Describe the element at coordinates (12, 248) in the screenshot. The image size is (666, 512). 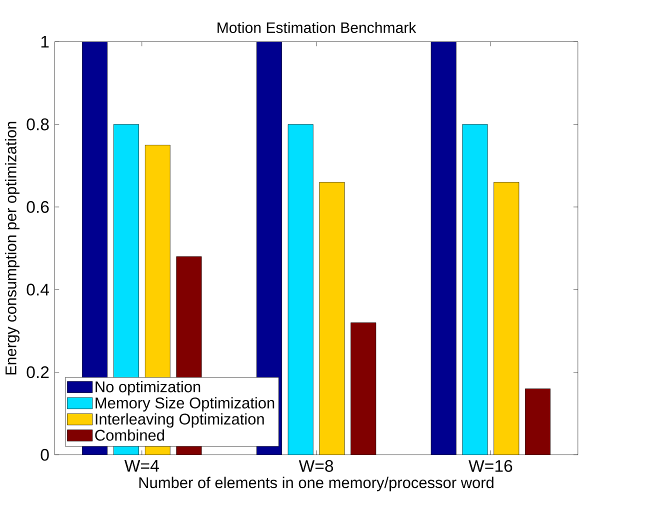
I see `y-axis-title: Energy consumption per optimization` at that location.